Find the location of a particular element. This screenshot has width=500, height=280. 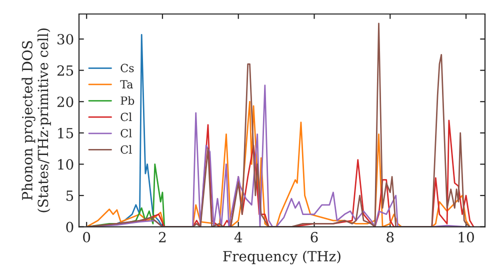

x-tick-label: 10 is located at coordinates (466, 237).